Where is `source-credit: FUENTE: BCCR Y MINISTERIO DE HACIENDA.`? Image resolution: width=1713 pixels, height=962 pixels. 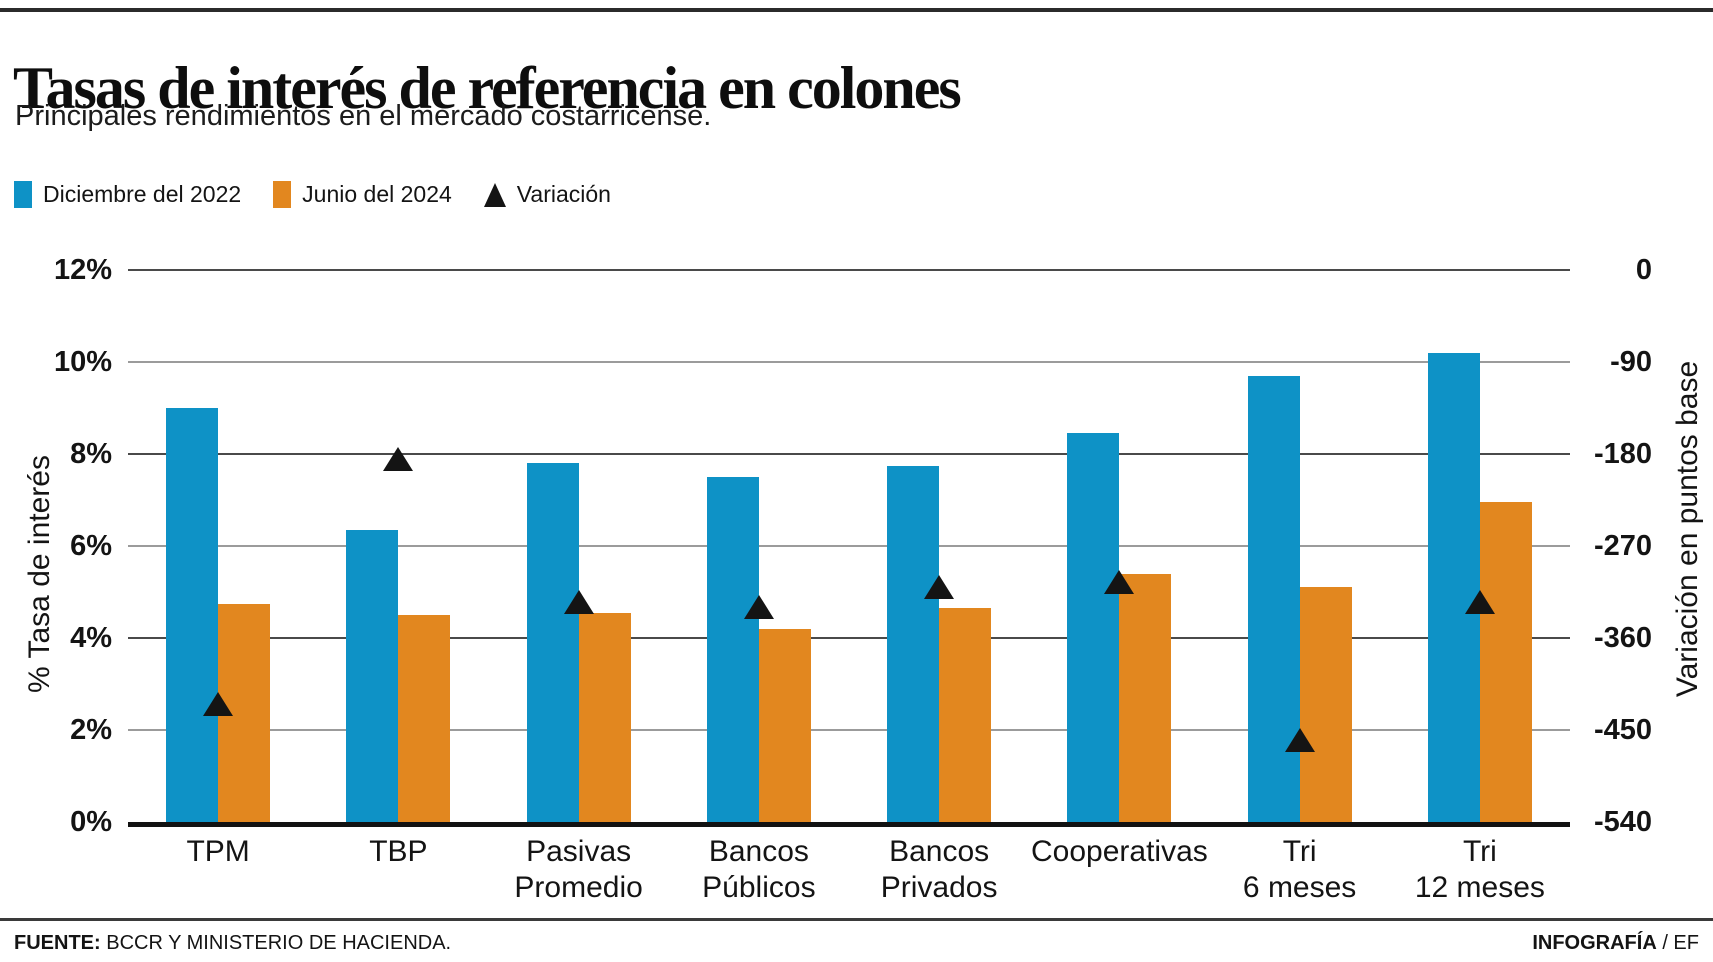 source-credit: FUENTE: BCCR Y MINISTERIO DE HACIENDA. is located at coordinates (232, 943).